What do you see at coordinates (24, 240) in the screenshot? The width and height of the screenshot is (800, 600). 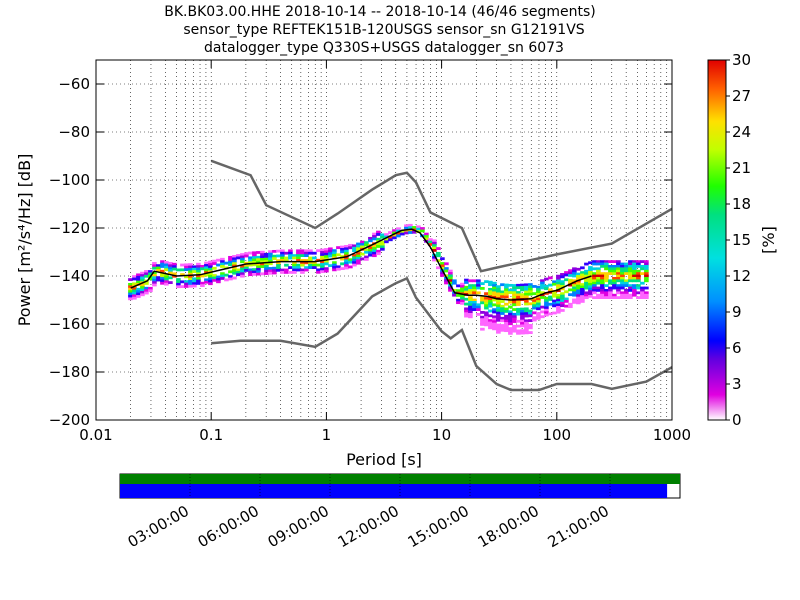 I see `y-axis-label: Power [m²/s⁴/Hz] [dB]` at bounding box center [24, 240].